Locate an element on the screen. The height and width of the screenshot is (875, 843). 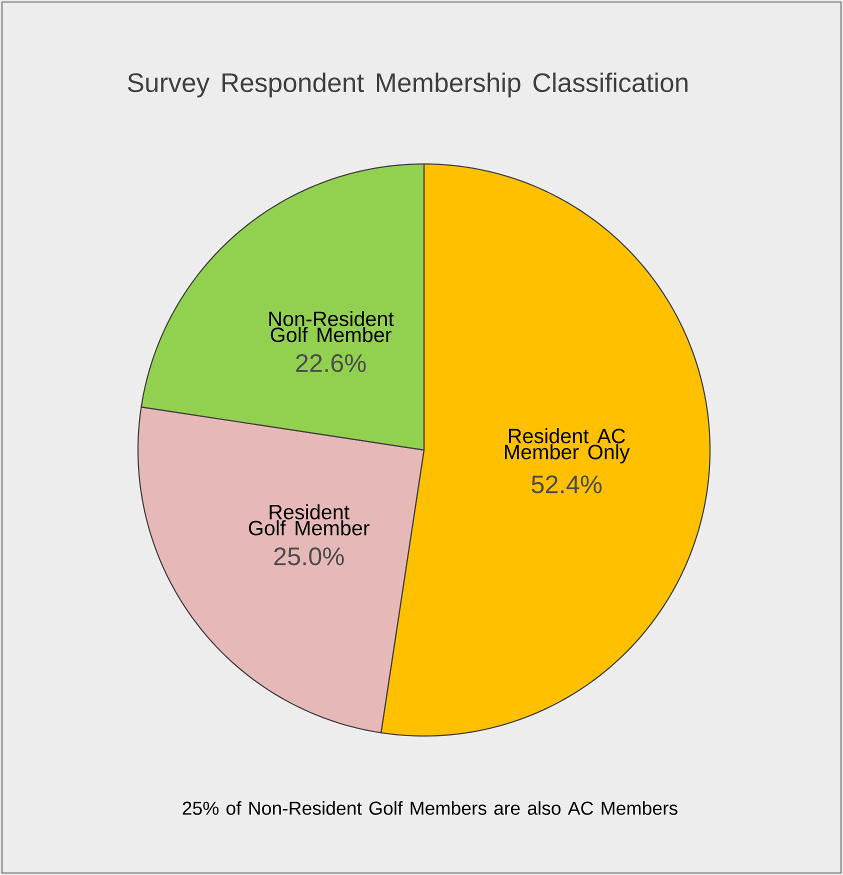
data-label: 25.0% is located at coordinates (309, 556).